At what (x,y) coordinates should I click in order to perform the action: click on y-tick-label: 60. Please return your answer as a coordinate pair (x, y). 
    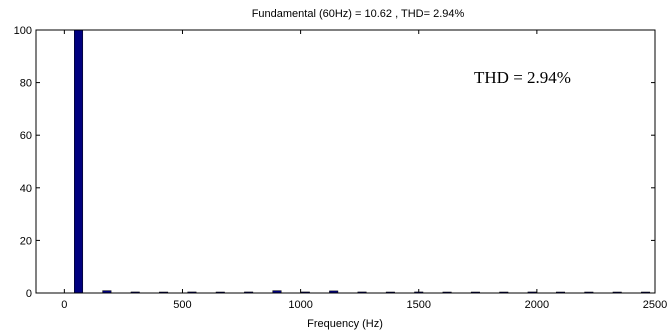
    Looking at the image, I should click on (26, 136).